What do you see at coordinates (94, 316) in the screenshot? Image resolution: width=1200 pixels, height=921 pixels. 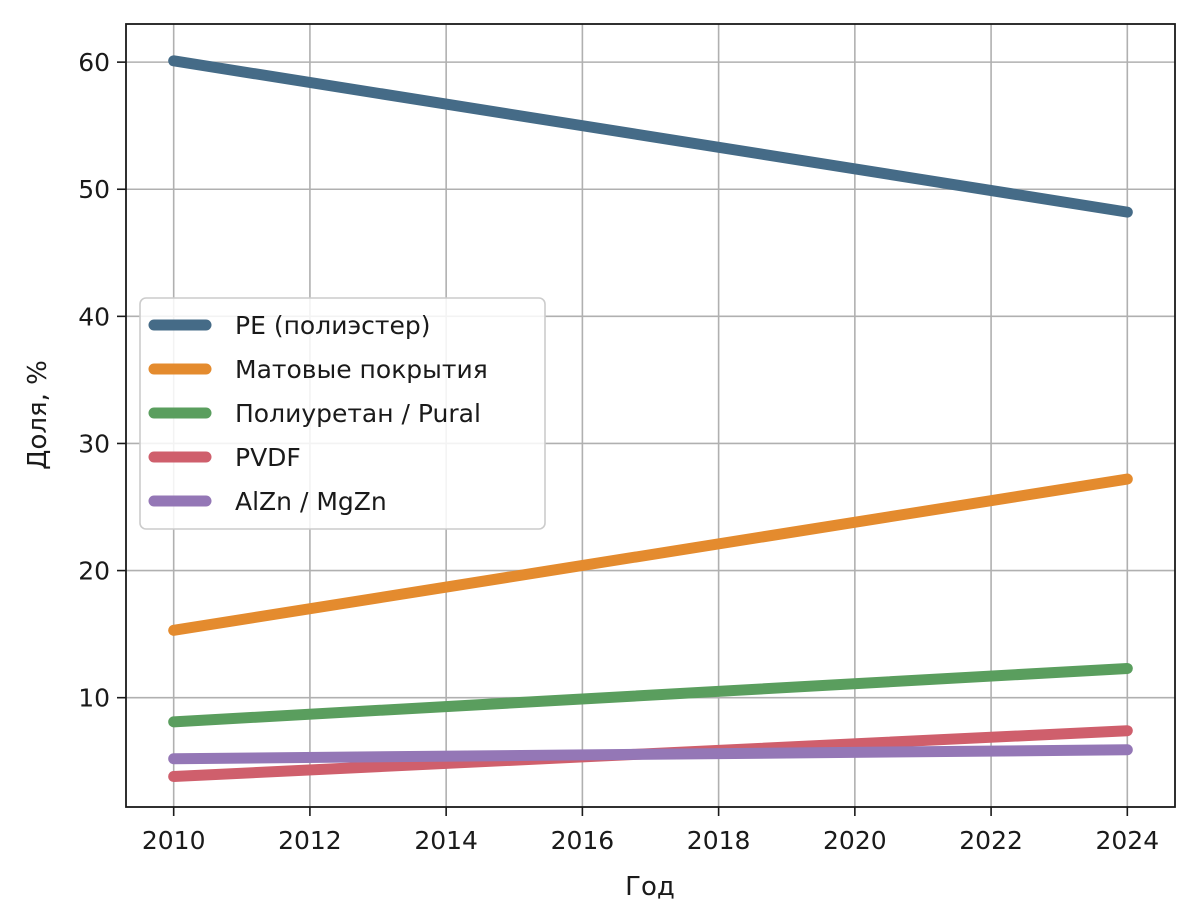 I see `y-tick-label: 40` at bounding box center [94, 316].